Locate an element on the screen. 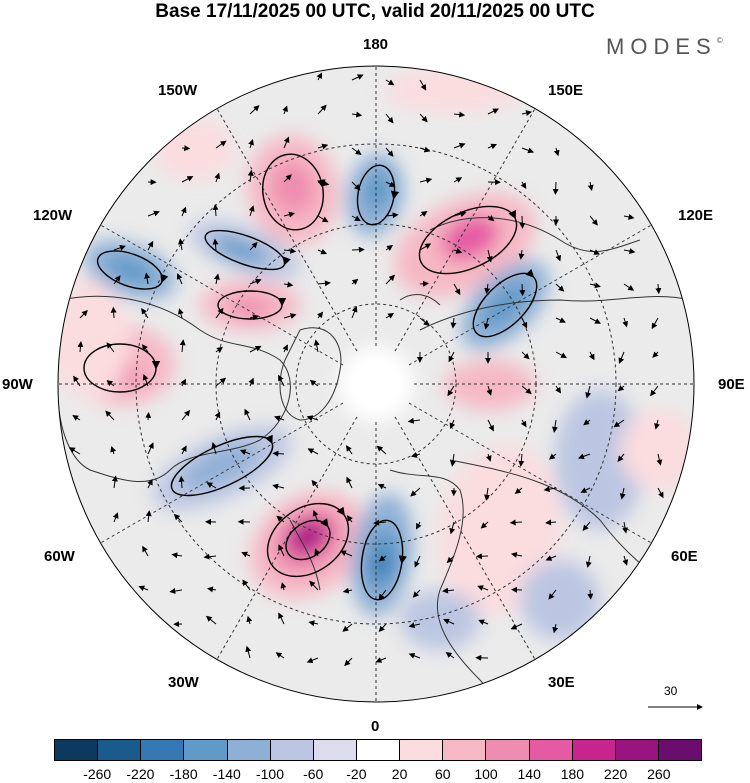 The height and width of the screenshot is (783, 750). colorbar is located at coordinates (378, 750).